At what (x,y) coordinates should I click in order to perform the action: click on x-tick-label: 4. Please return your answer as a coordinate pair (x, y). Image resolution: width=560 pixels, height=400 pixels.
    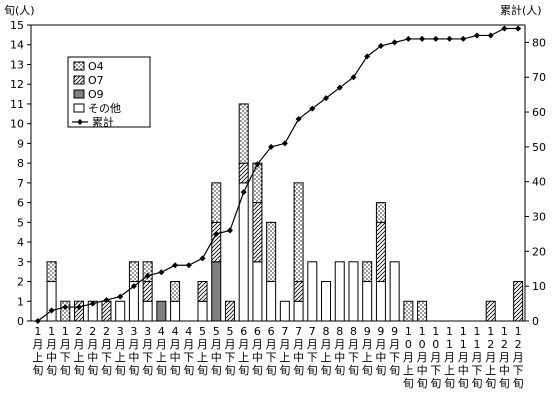
    Looking at the image, I should click on (175, 331).